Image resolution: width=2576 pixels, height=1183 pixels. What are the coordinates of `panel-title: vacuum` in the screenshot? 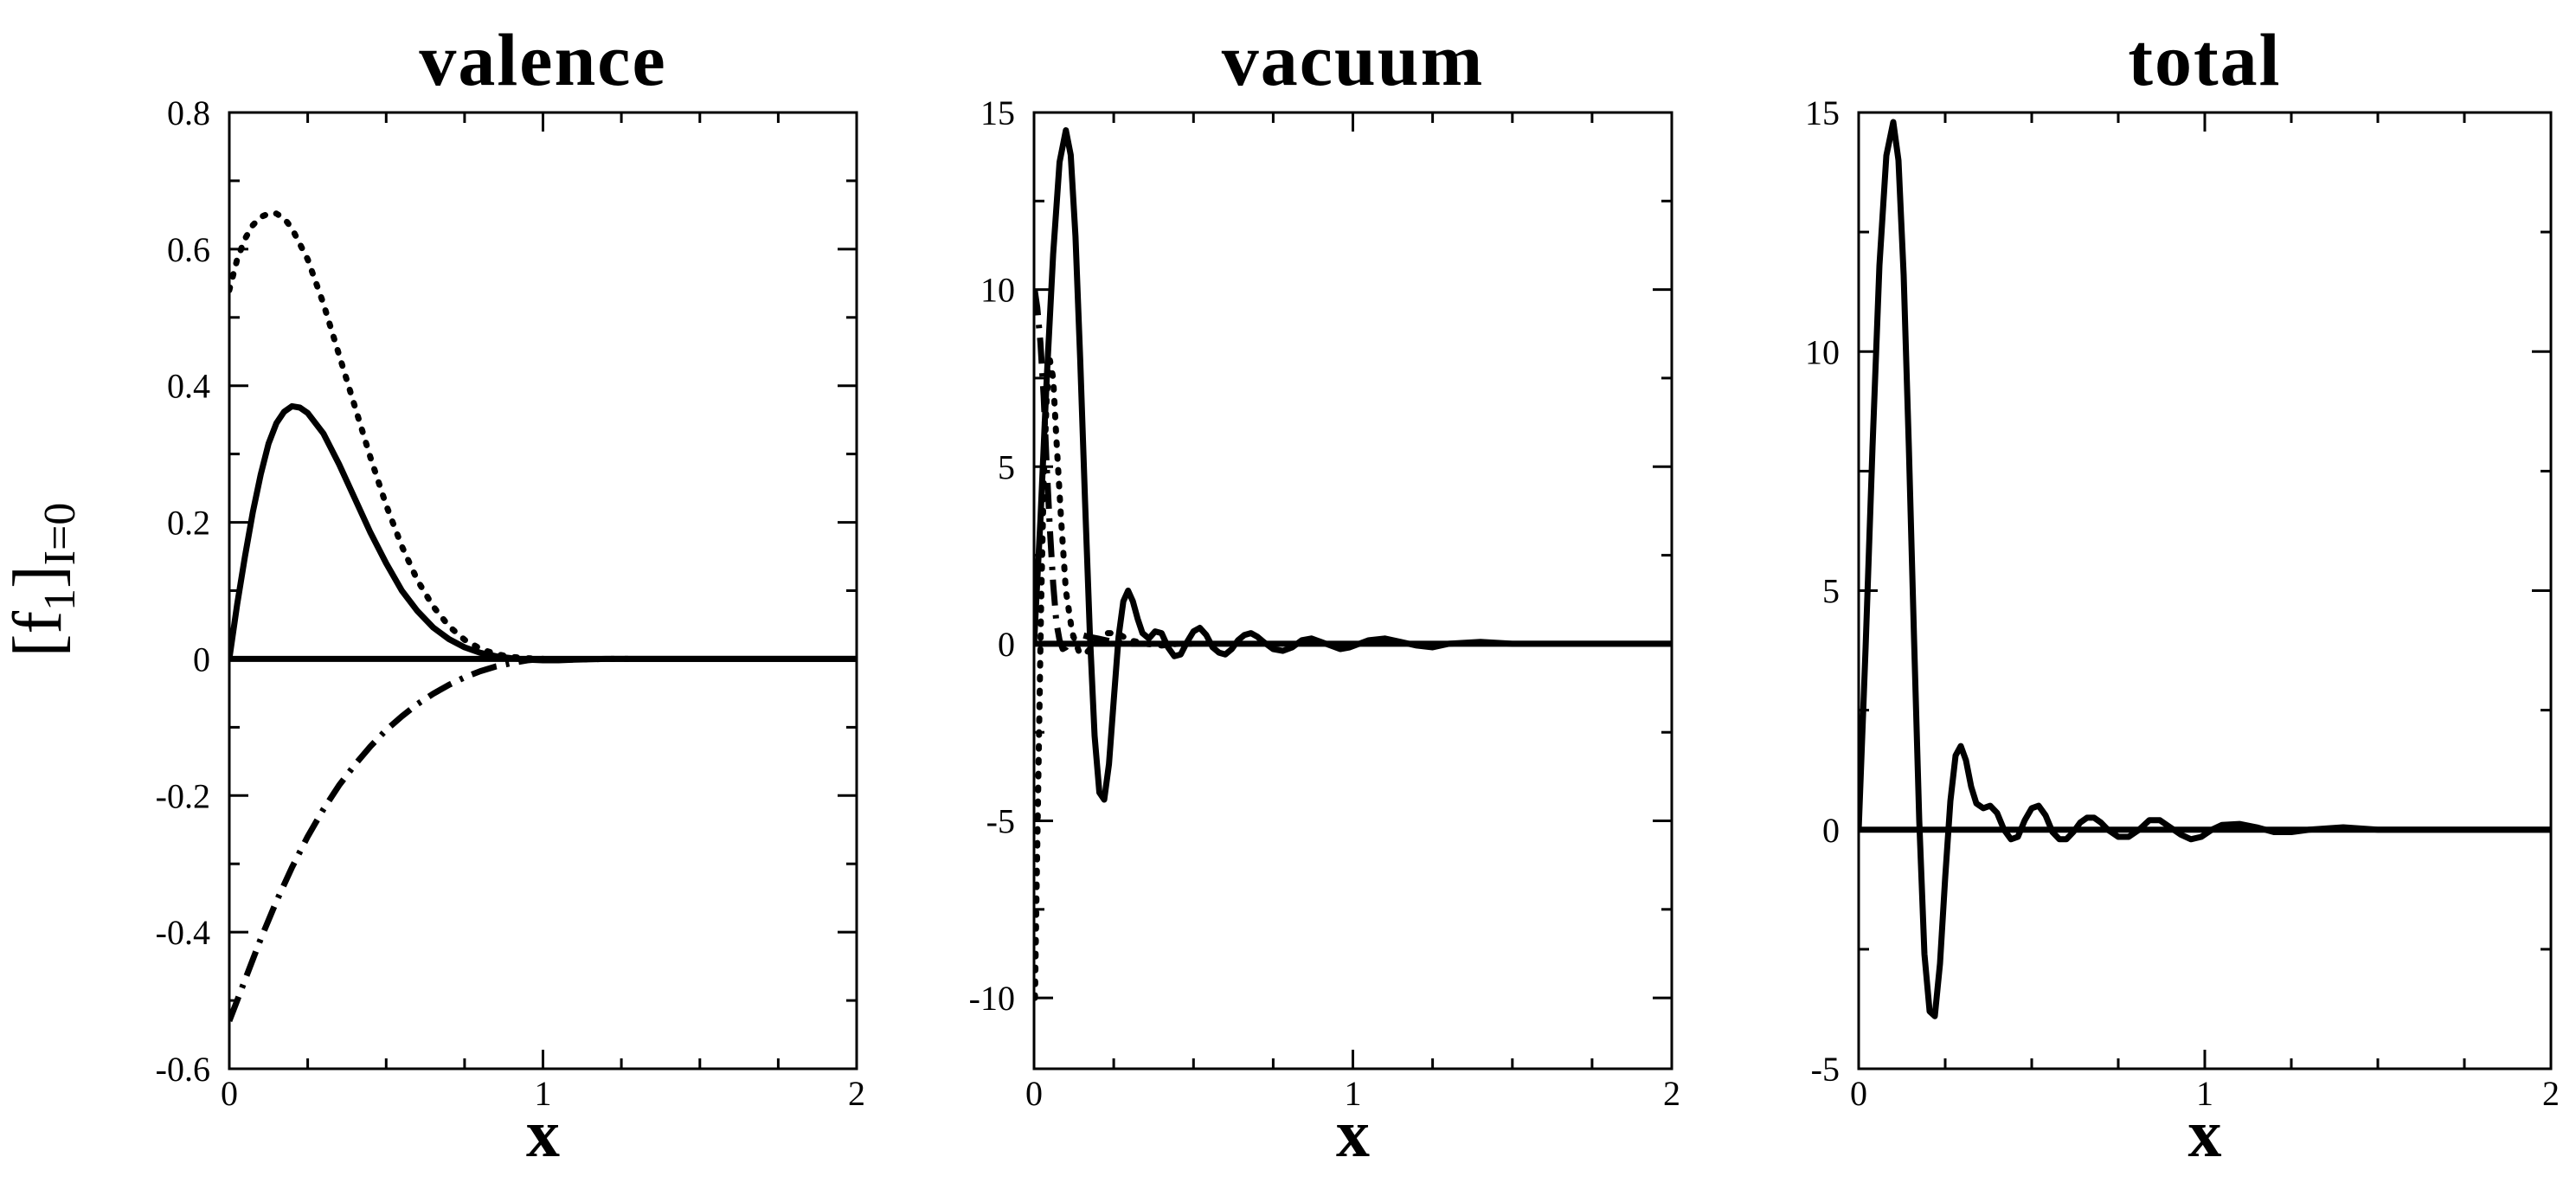 It's located at (1353, 60).